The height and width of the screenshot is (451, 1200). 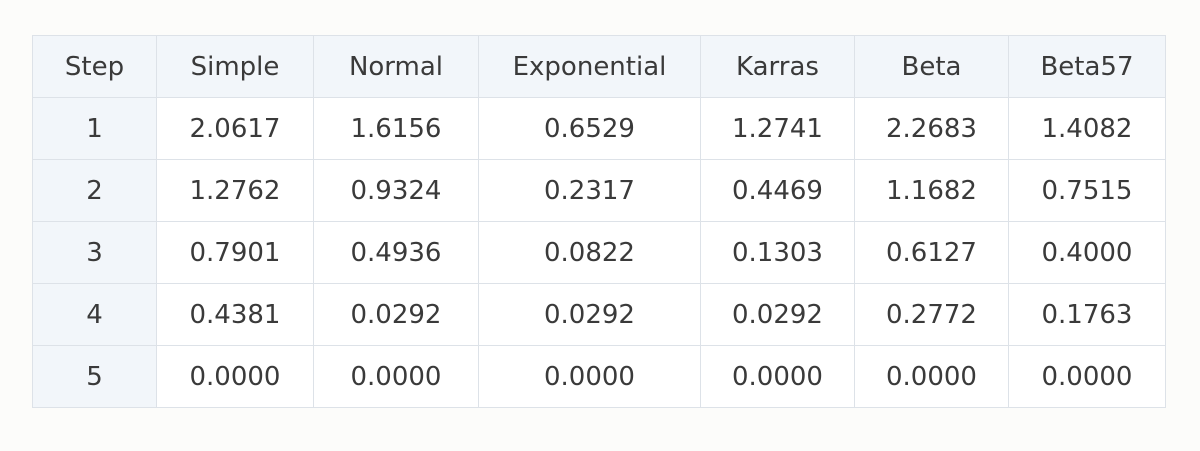 What do you see at coordinates (235, 314) in the screenshot?
I see `value-cell: 0.4381` at bounding box center [235, 314].